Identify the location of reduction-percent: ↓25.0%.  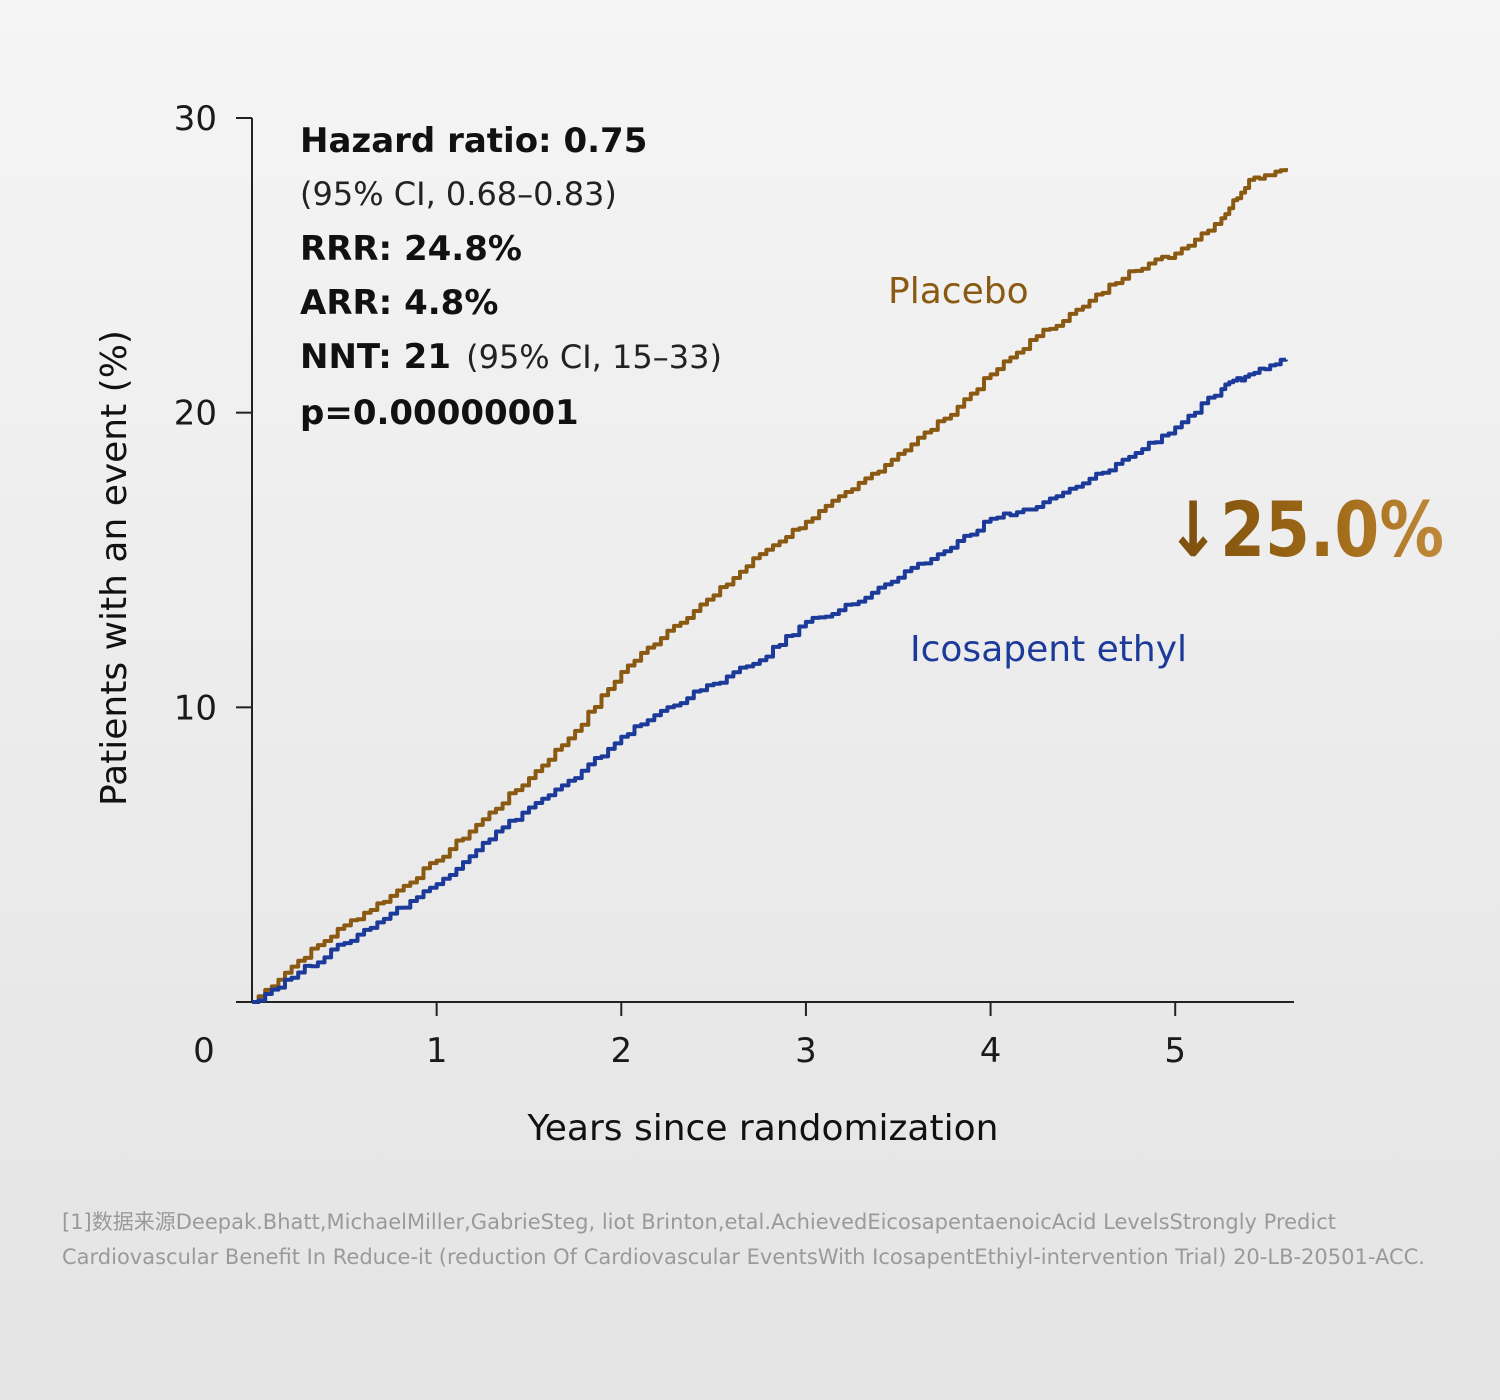
(1305, 529).